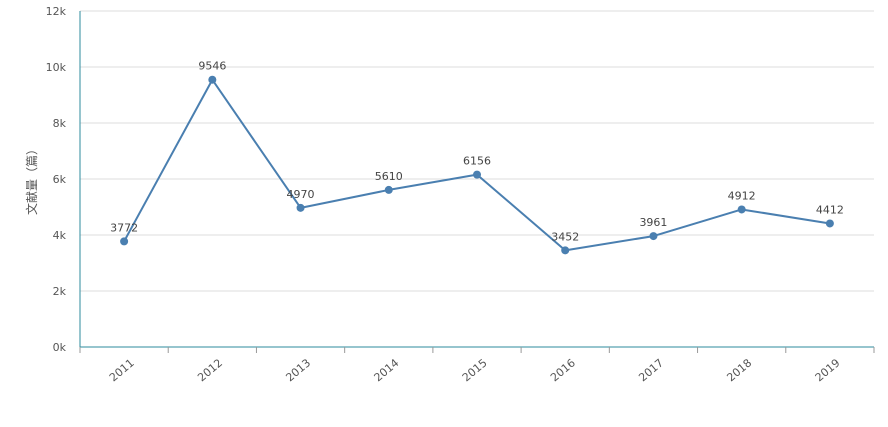 This screenshot has height=427, width=888. I want to click on x-tick-label: 2013, so click(298, 370).